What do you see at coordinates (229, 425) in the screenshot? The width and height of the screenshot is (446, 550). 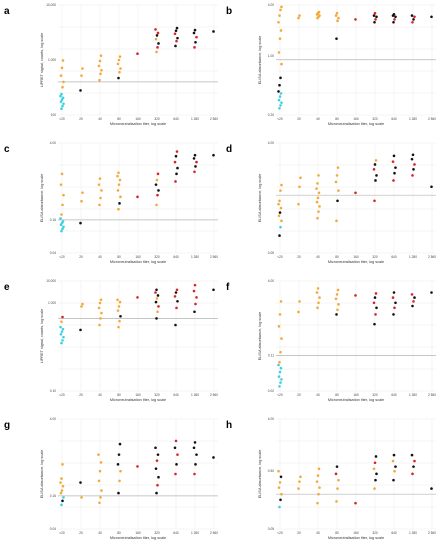 I see `panel-label: h` at bounding box center [229, 425].